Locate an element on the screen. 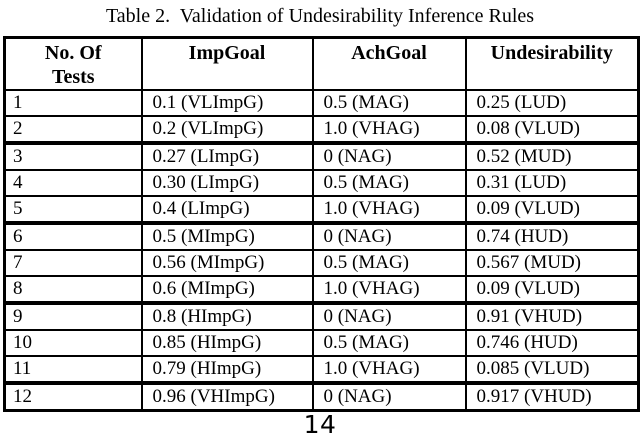  page-number: 14 is located at coordinates (320, 424).